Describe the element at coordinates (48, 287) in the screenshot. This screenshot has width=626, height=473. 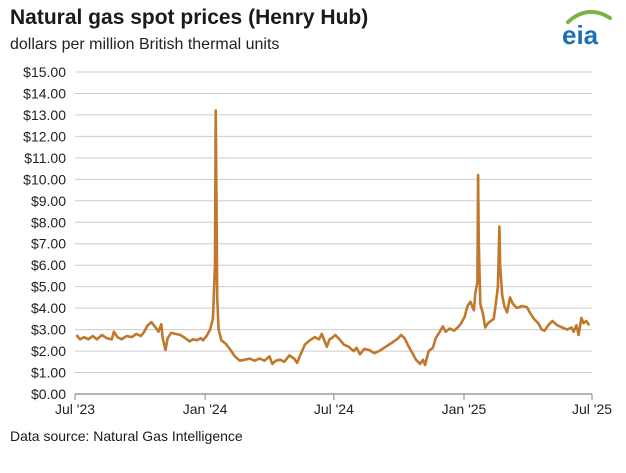
I see `y-tick-label: $5.00` at that location.